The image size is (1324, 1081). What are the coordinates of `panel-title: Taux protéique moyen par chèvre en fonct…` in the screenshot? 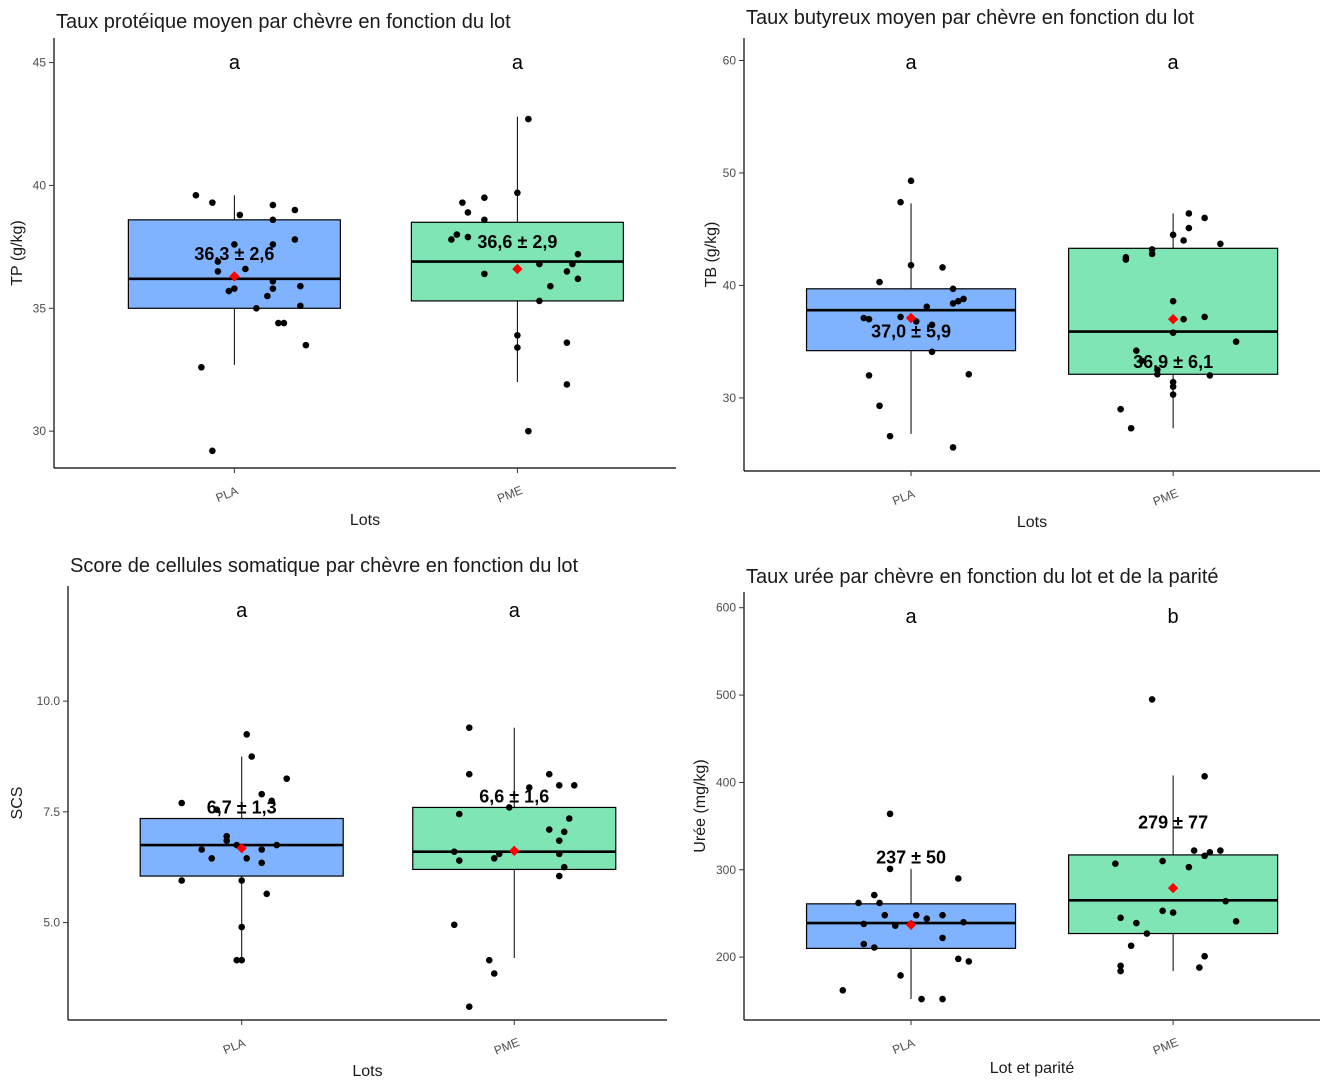 It's located at (283, 22).